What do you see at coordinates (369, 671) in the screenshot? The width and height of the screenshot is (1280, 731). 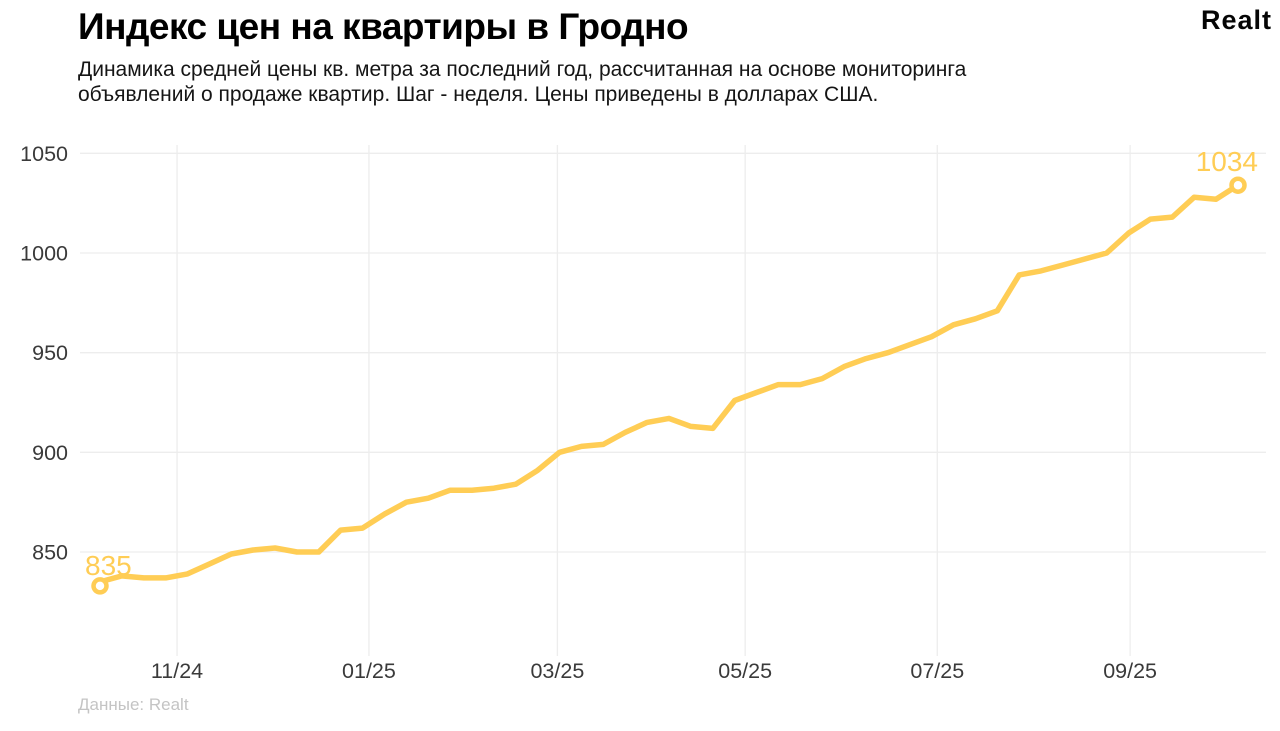 I see `x-axis-tick-label: 01/25` at bounding box center [369, 671].